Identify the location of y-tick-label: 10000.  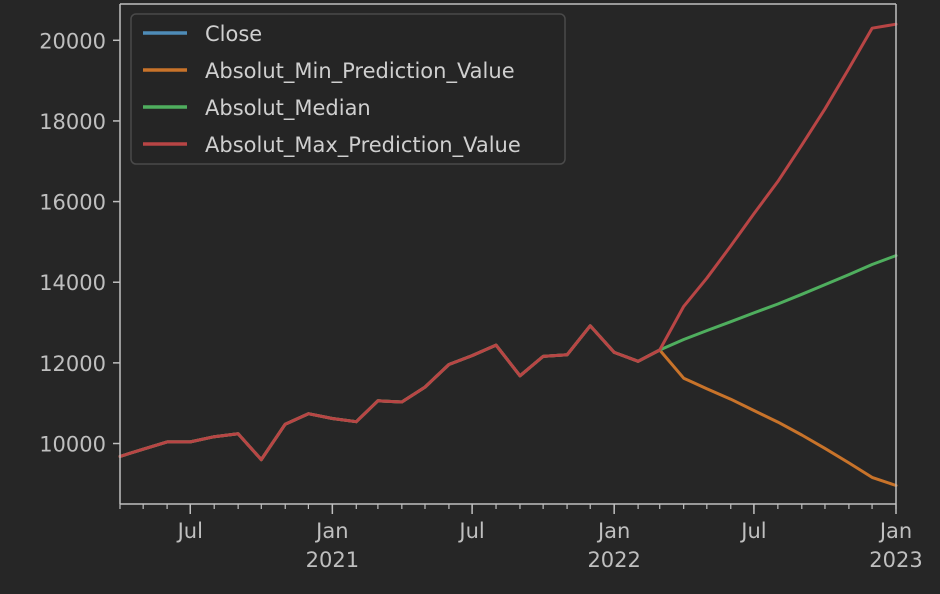
(72, 445).